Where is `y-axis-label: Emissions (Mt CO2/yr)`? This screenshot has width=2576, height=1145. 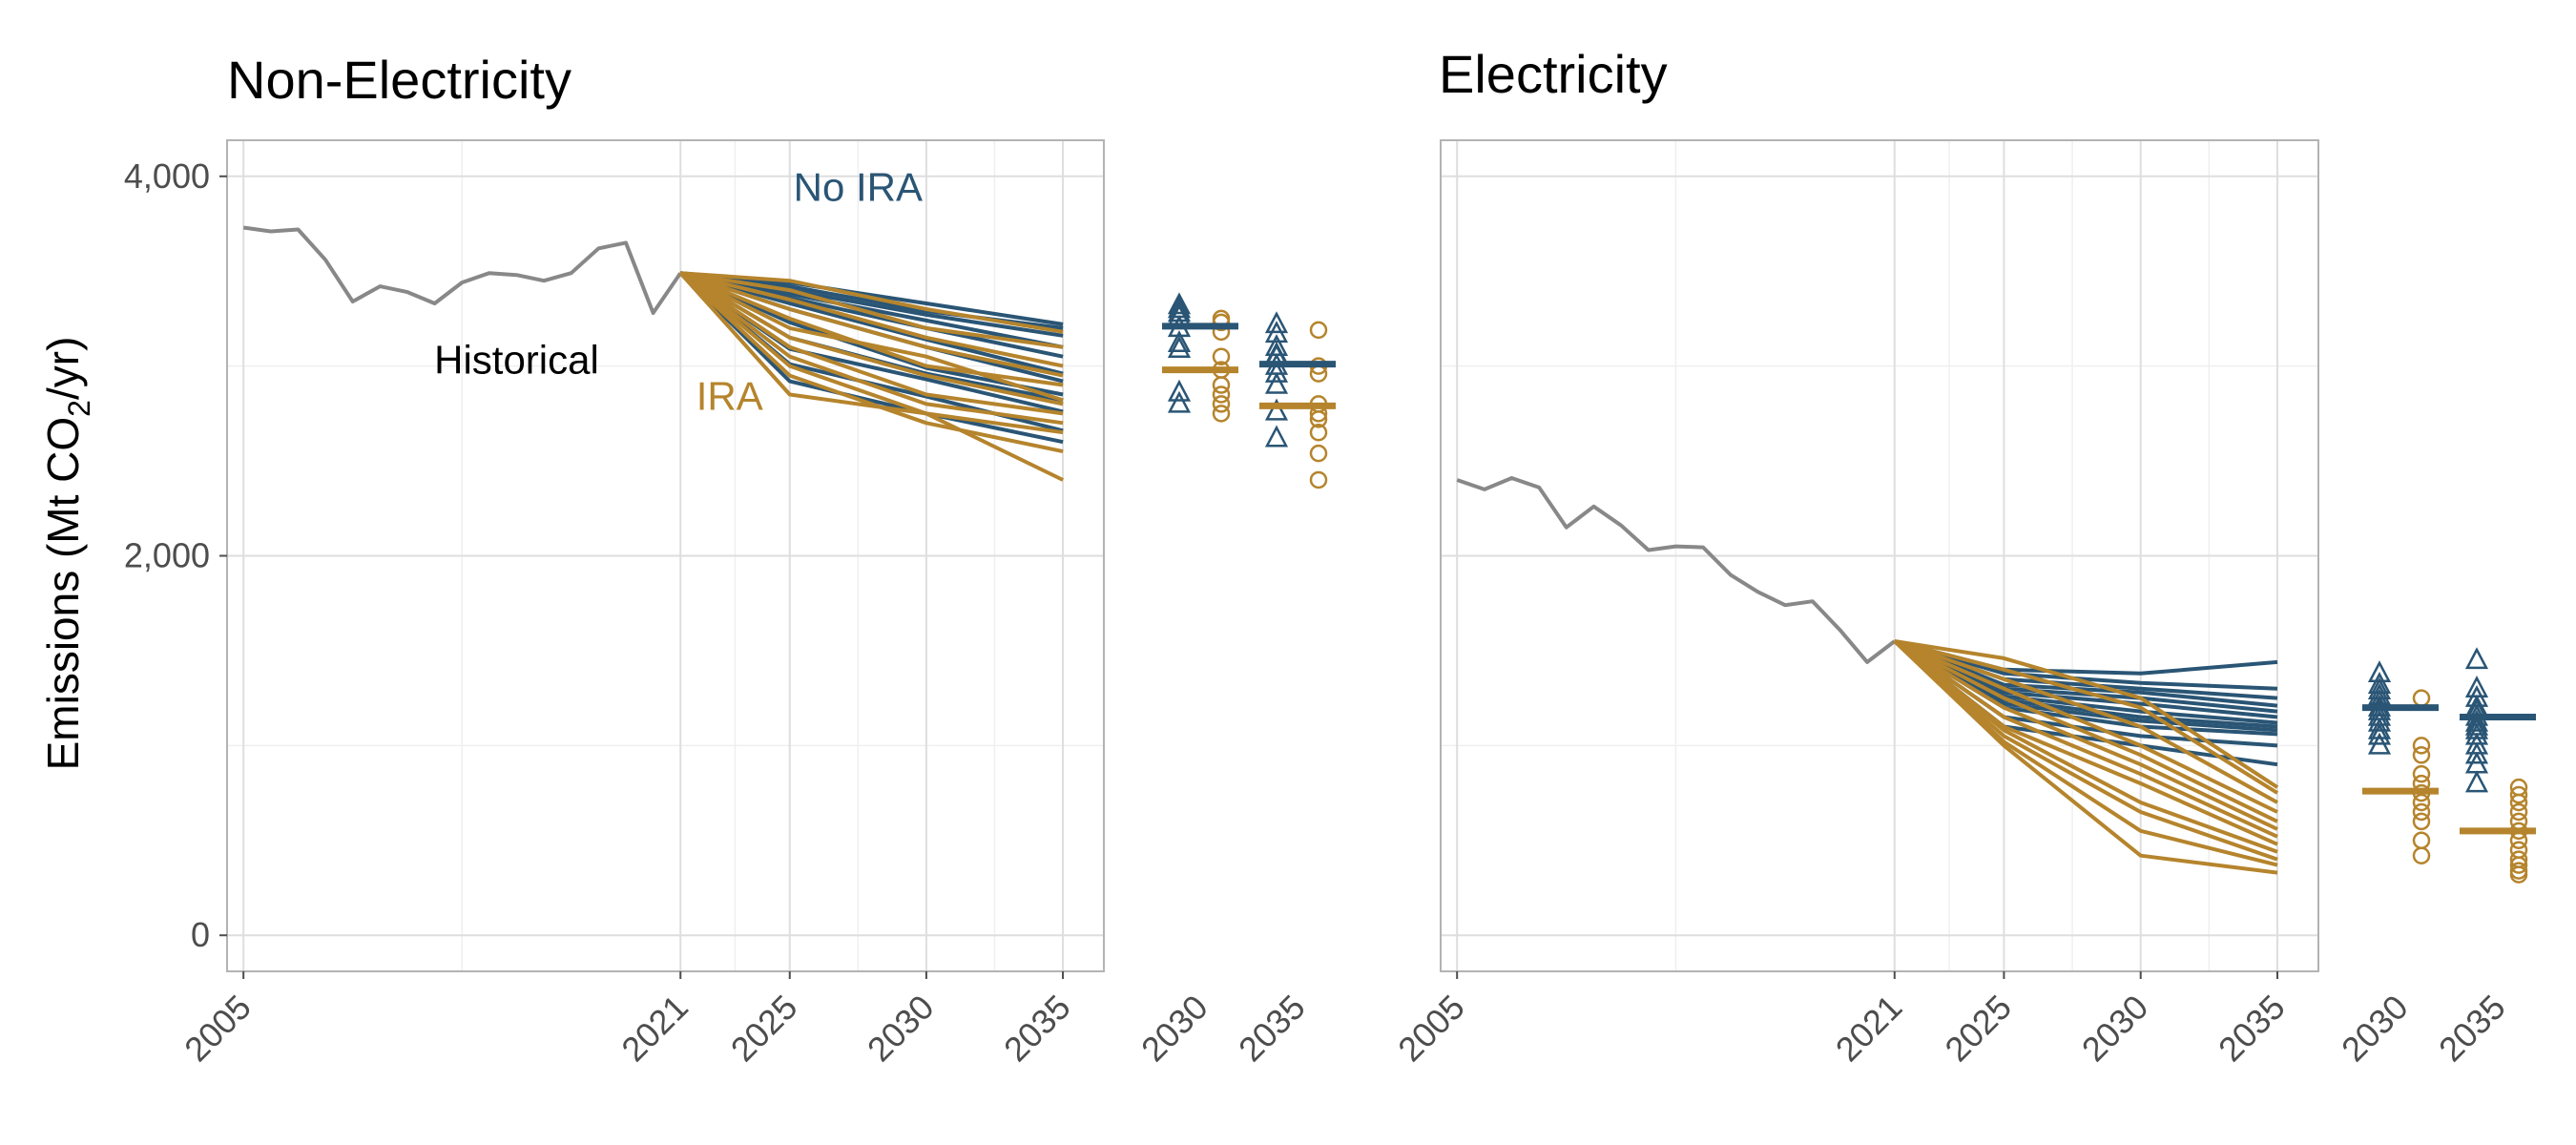 y-axis-label: Emissions (Mt CO2/yr) is located at coordinates (67, 554).